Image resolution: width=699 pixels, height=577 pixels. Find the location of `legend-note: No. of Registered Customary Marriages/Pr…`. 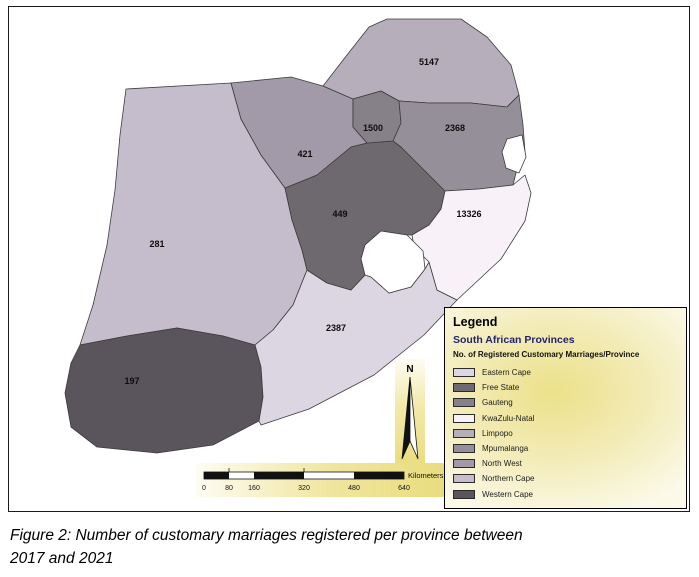

legend-note: No. of Registered Customary Marriages/Pr… is located at coordinates (546, 354).